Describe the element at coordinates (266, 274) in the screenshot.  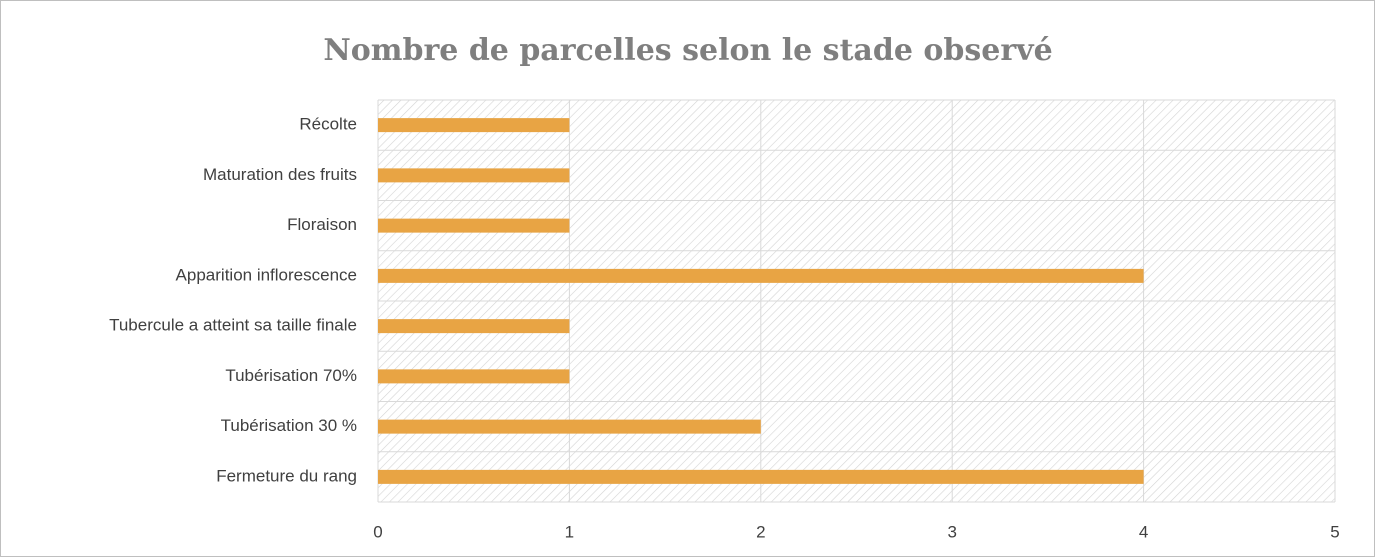
I see `y-tick-label: Apparition inflorescence` at that location.